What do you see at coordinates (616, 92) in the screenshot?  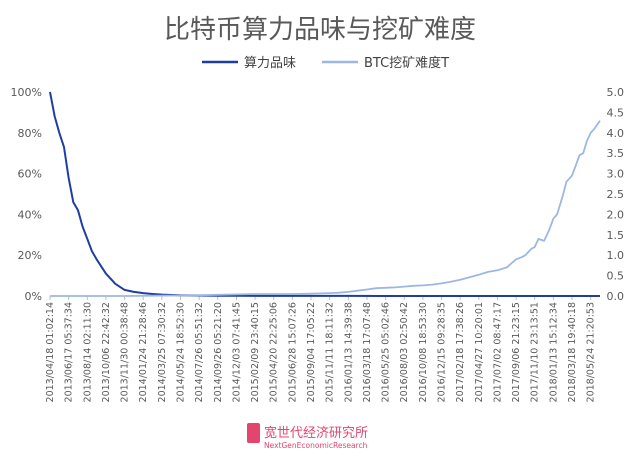 I see `y-right-tick-label: 5.0` at bounding box center [616, 92].